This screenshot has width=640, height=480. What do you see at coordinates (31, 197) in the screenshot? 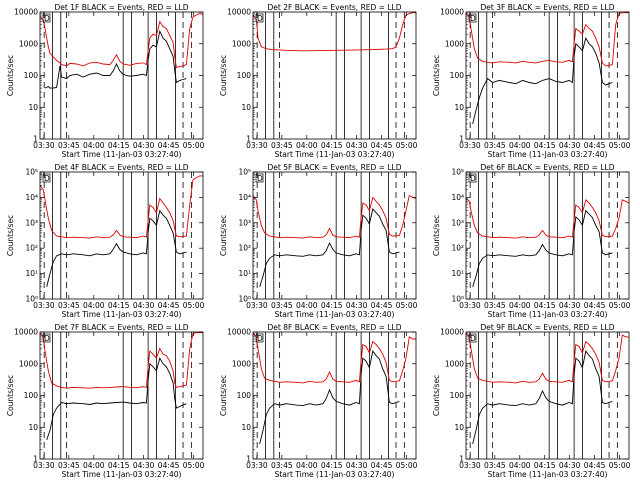
I see `y-tick-label: 10⁴` at bounding box center [31, 197].